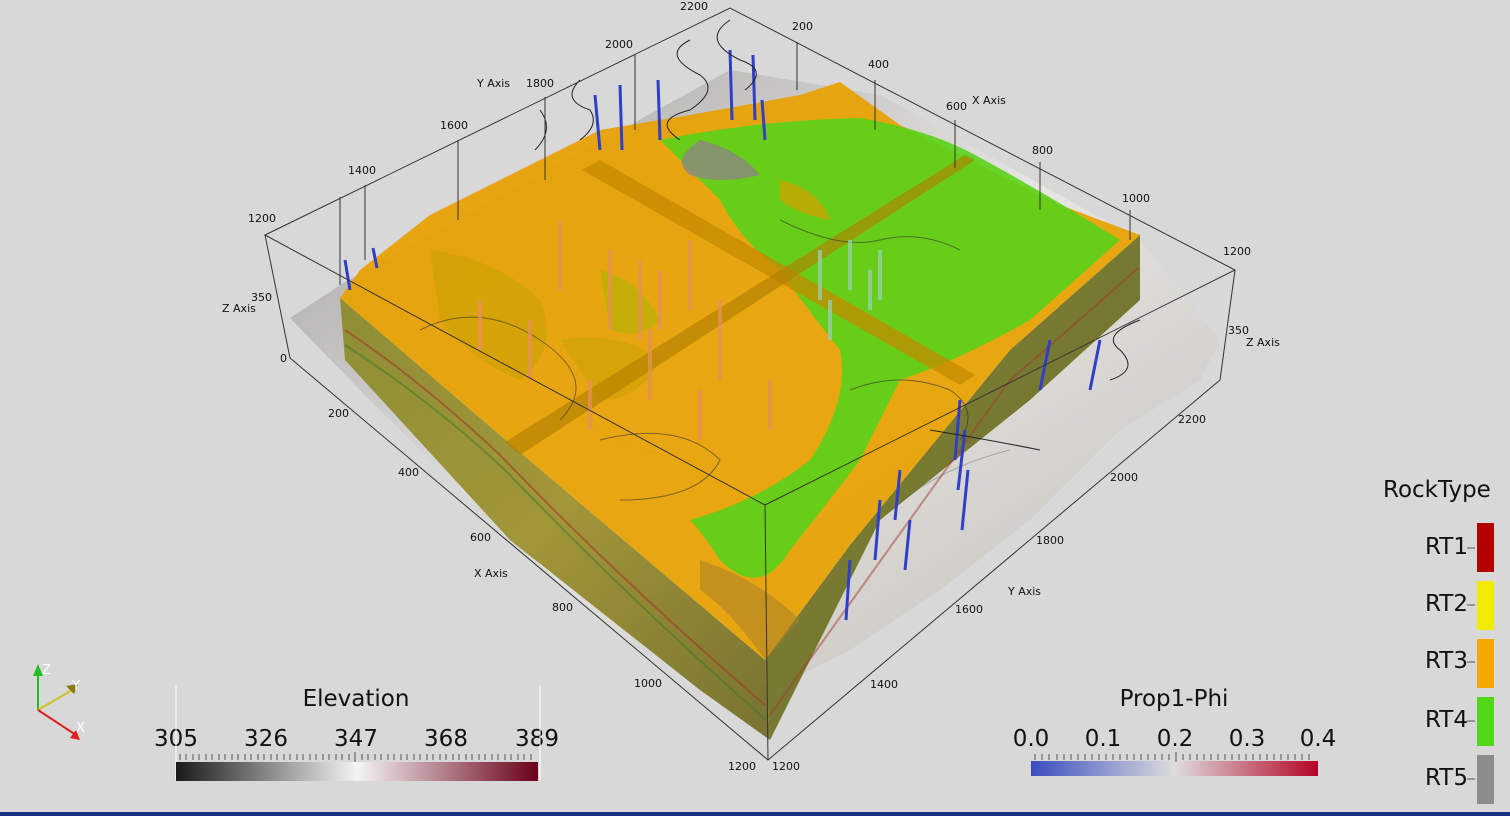 The width and height of the screenshot is (1510, 816). What do you see at coordinates (261, 297) in the screenshot?
I see `z-tick-left-label: 350` at bounding box center [261, 297].